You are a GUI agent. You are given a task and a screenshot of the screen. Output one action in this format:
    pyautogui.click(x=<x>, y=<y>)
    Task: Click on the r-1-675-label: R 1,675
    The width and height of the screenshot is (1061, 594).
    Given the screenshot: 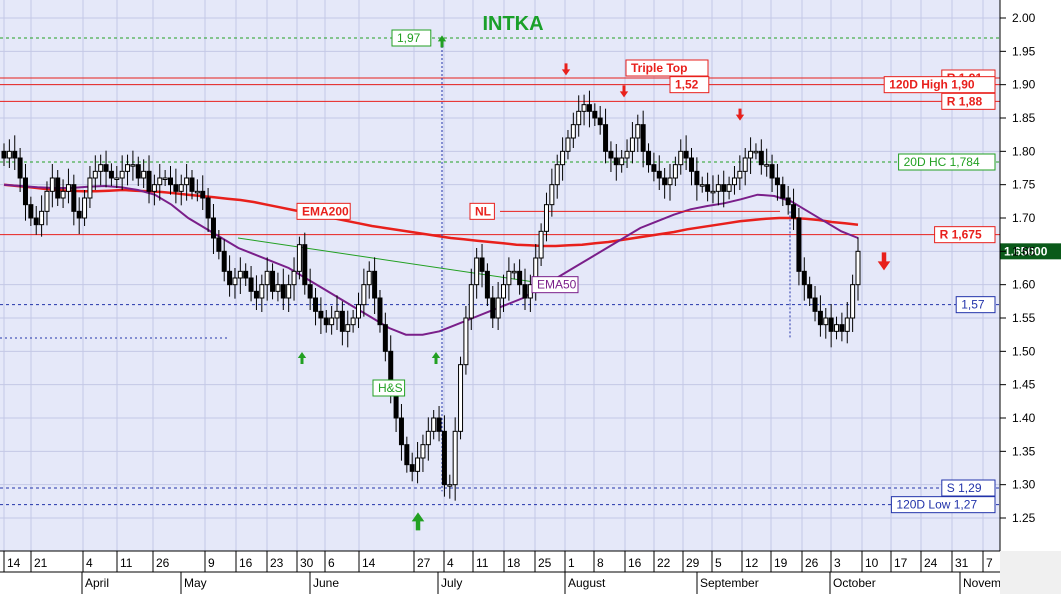 What is the action you would take?
    pyautogui.click(x=961, y=235)
    